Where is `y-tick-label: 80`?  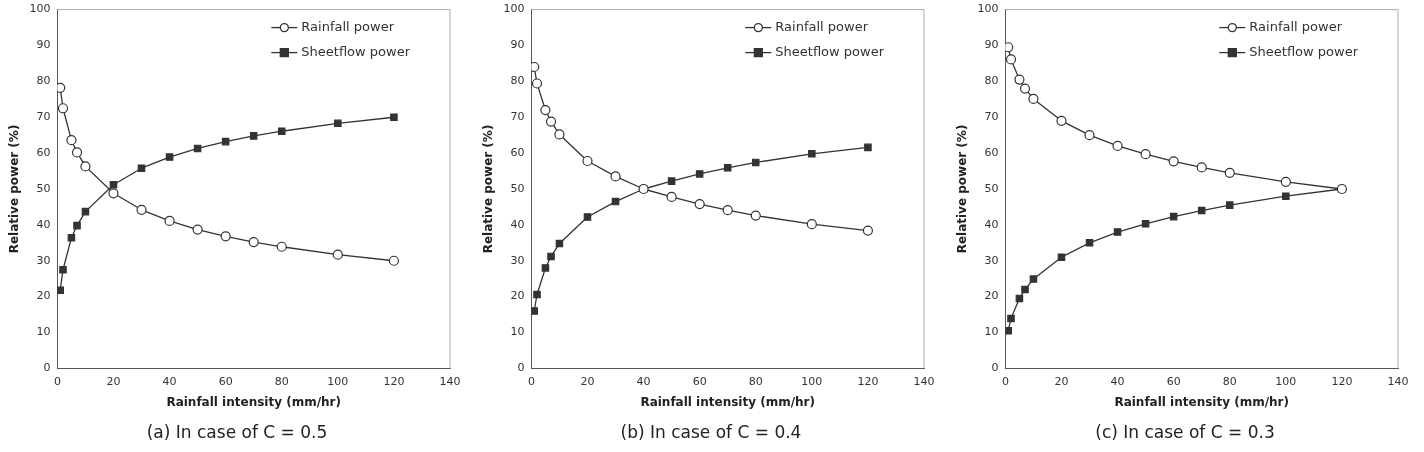 y-tick-label: 80 is located at coordinates (43, 81).